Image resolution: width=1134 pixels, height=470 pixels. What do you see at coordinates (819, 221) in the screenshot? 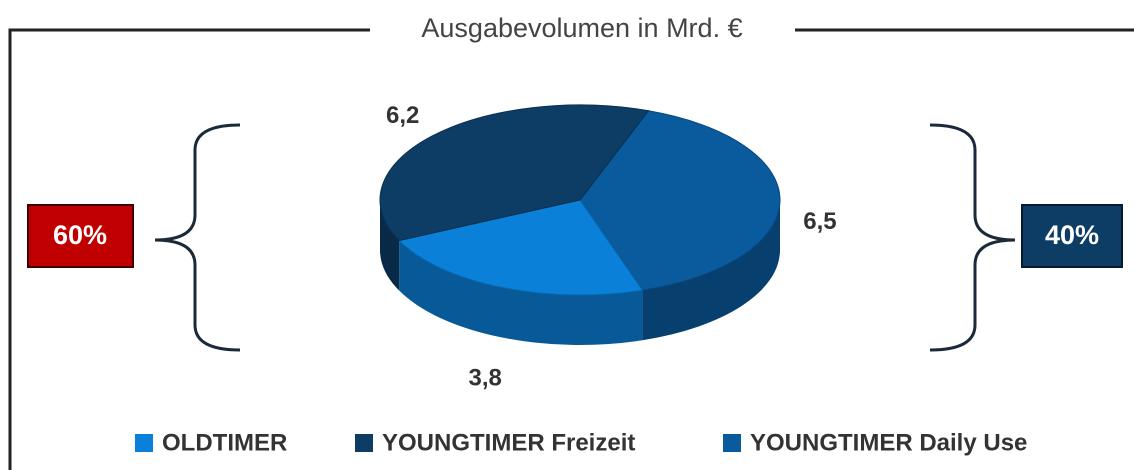
I see `data-label: 6,5` at bounding box center [819, 221].